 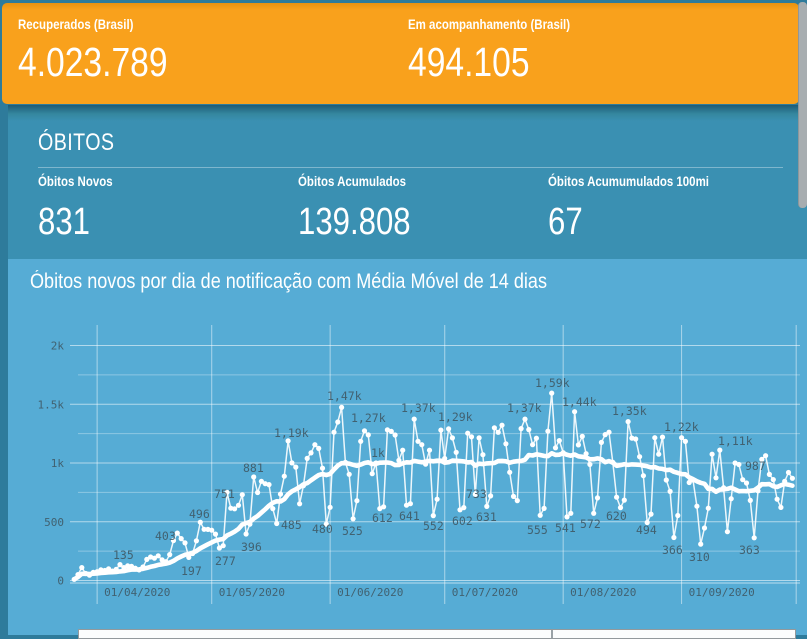 What do you see at coordinates (616, 516) in the screenshot?
I see `svg-text: 620` at bounding box center [616, 516].